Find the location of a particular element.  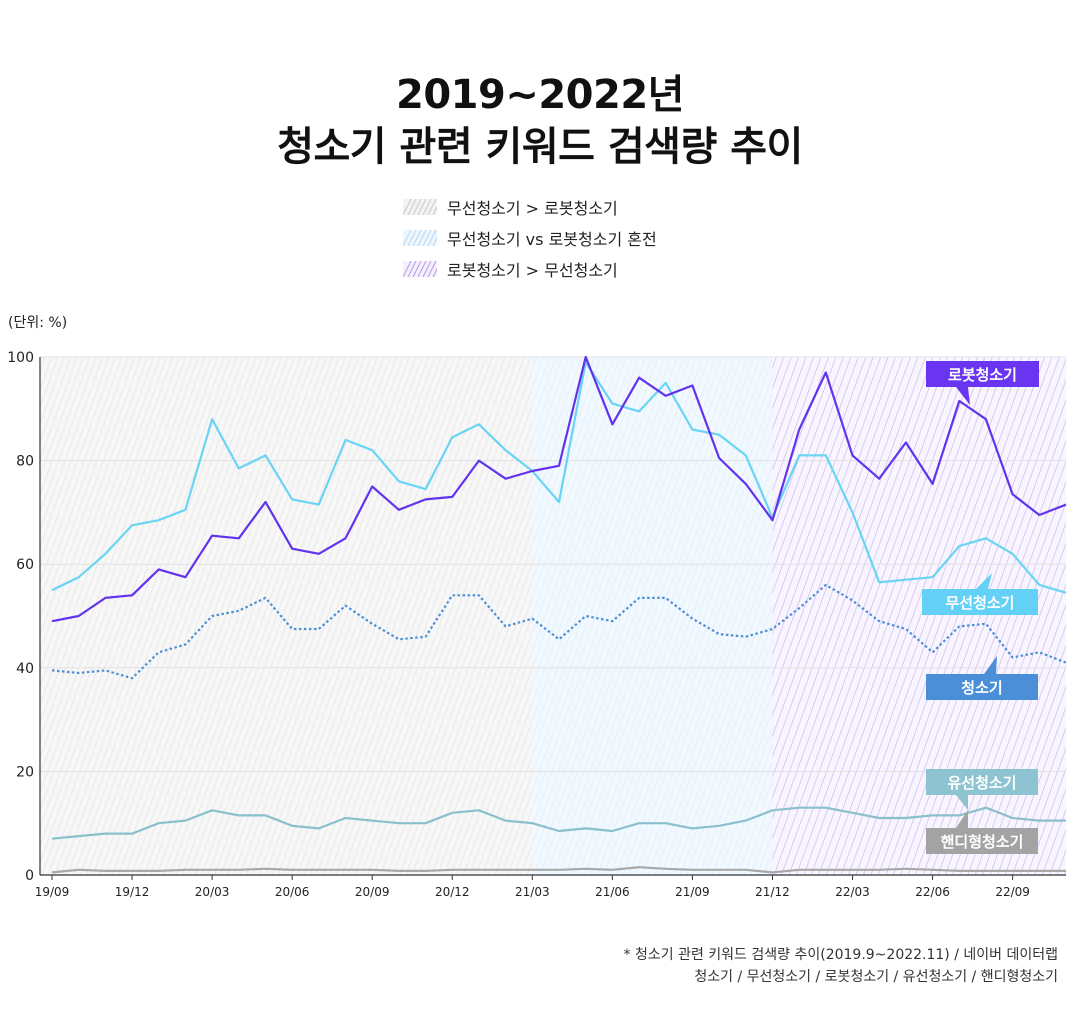

series-label-text: 로봇청소기 is located at coordinates (982, 375).